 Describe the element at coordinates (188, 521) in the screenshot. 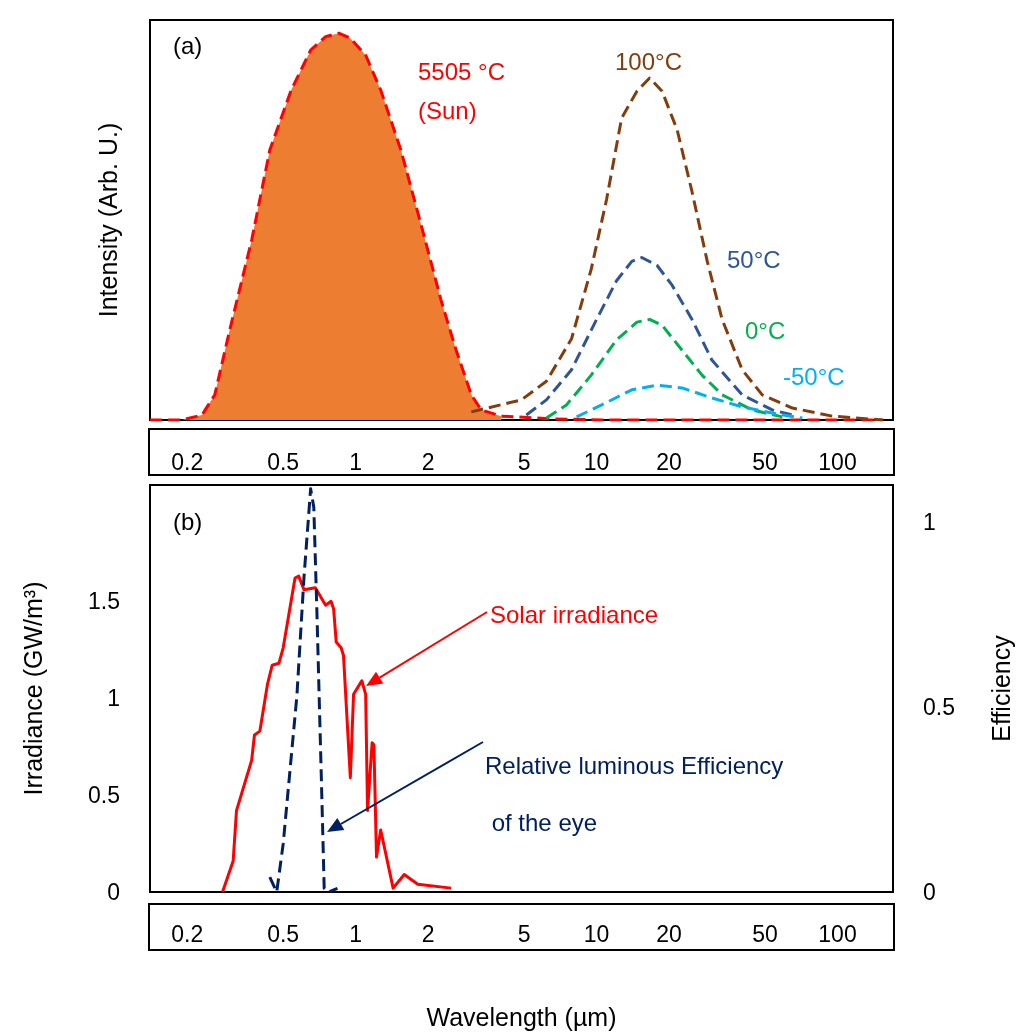

I see `annotation: (b)` at that location.